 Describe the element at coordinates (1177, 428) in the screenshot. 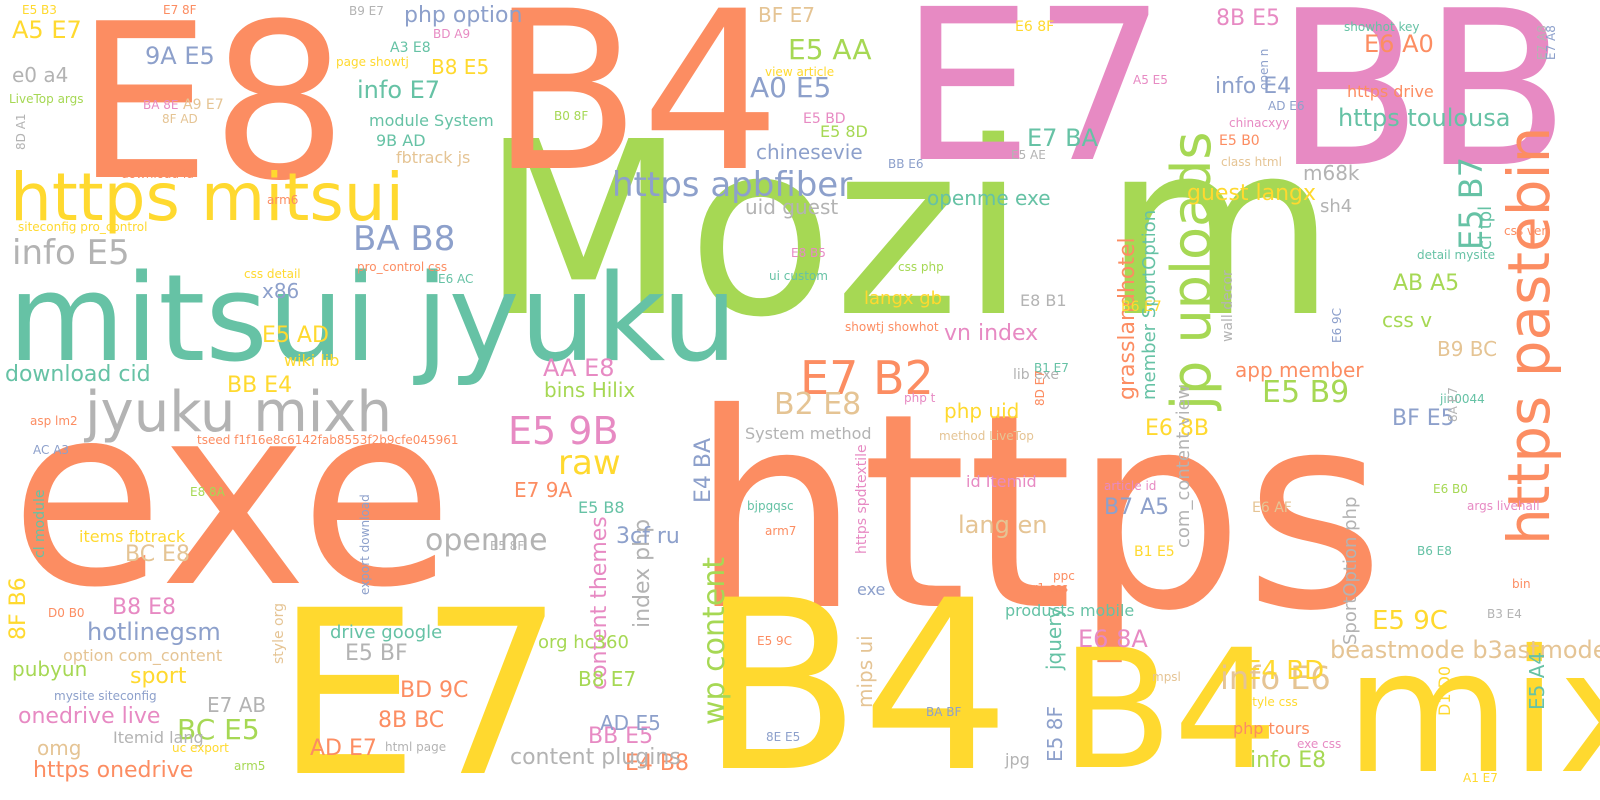

I see `word-53: E6 8B` at that location.